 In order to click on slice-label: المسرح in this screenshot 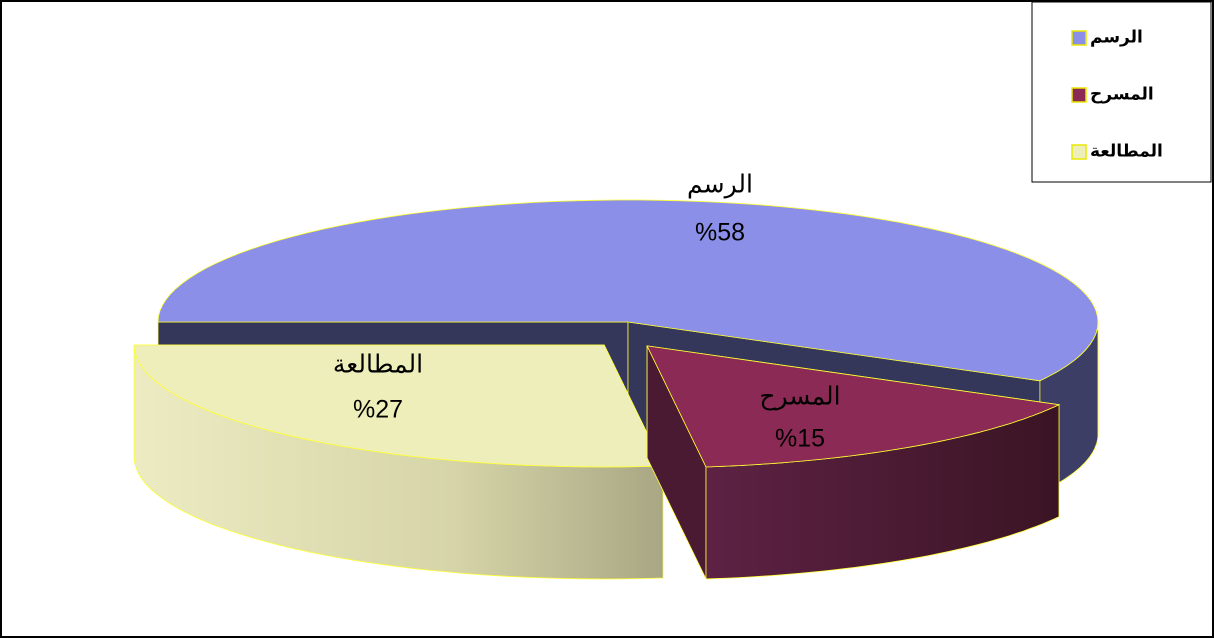, I will do `click(799, 397)`.